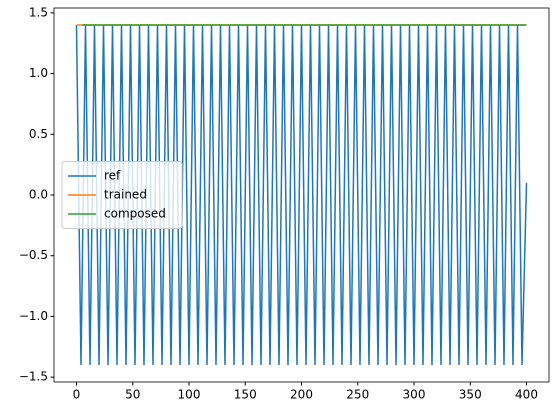 The height and width of the screenshot is (417, 559). What do you see at coordinates (38, 195) in the screenshot?
I see `y-tick-label: 0.0` at bounding box center [38, 195].